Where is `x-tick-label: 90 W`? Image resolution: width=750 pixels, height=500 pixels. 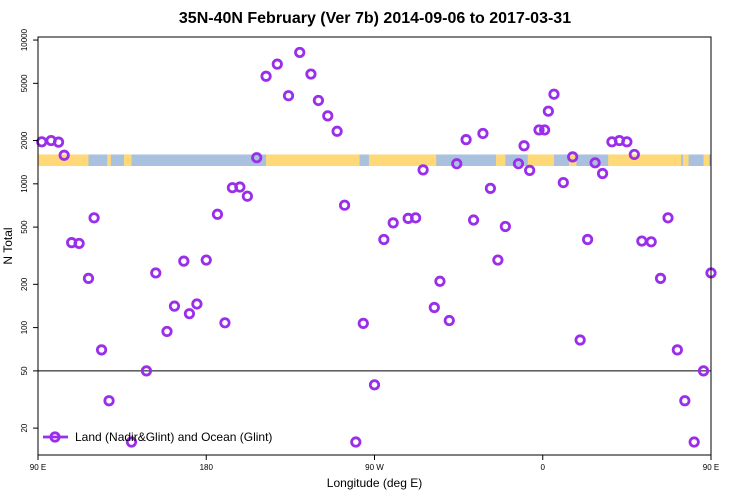
x-tick-label: 90 W is located at coordinates (374, 467).